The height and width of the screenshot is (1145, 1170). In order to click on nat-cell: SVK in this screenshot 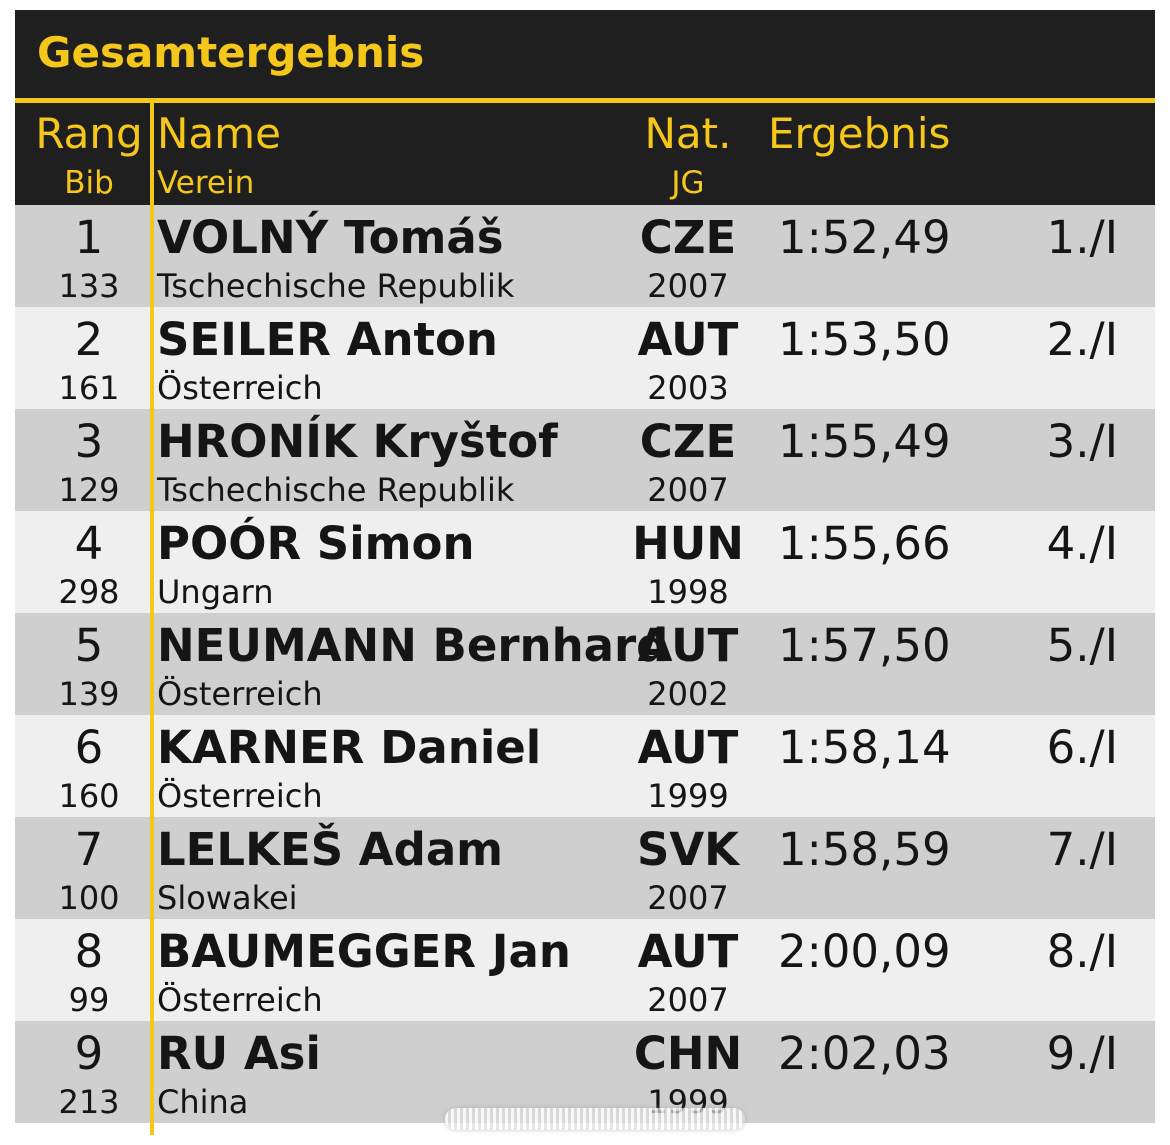, I will do `click(688, 849)`.